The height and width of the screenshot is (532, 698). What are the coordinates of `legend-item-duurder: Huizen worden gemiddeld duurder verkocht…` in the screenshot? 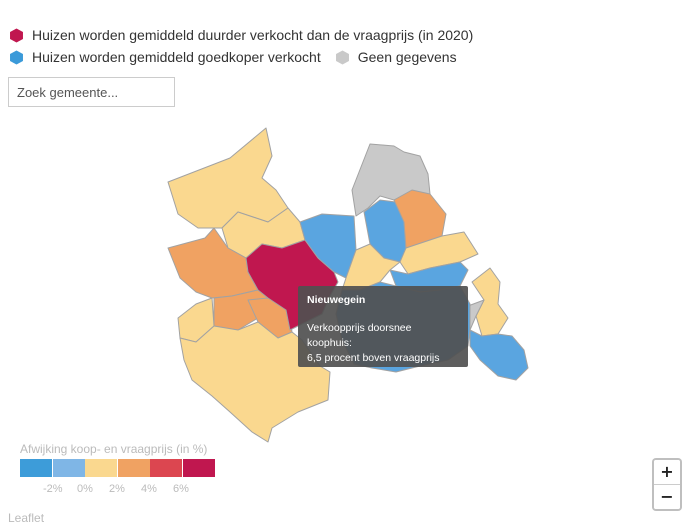 It's located at (241, 35).